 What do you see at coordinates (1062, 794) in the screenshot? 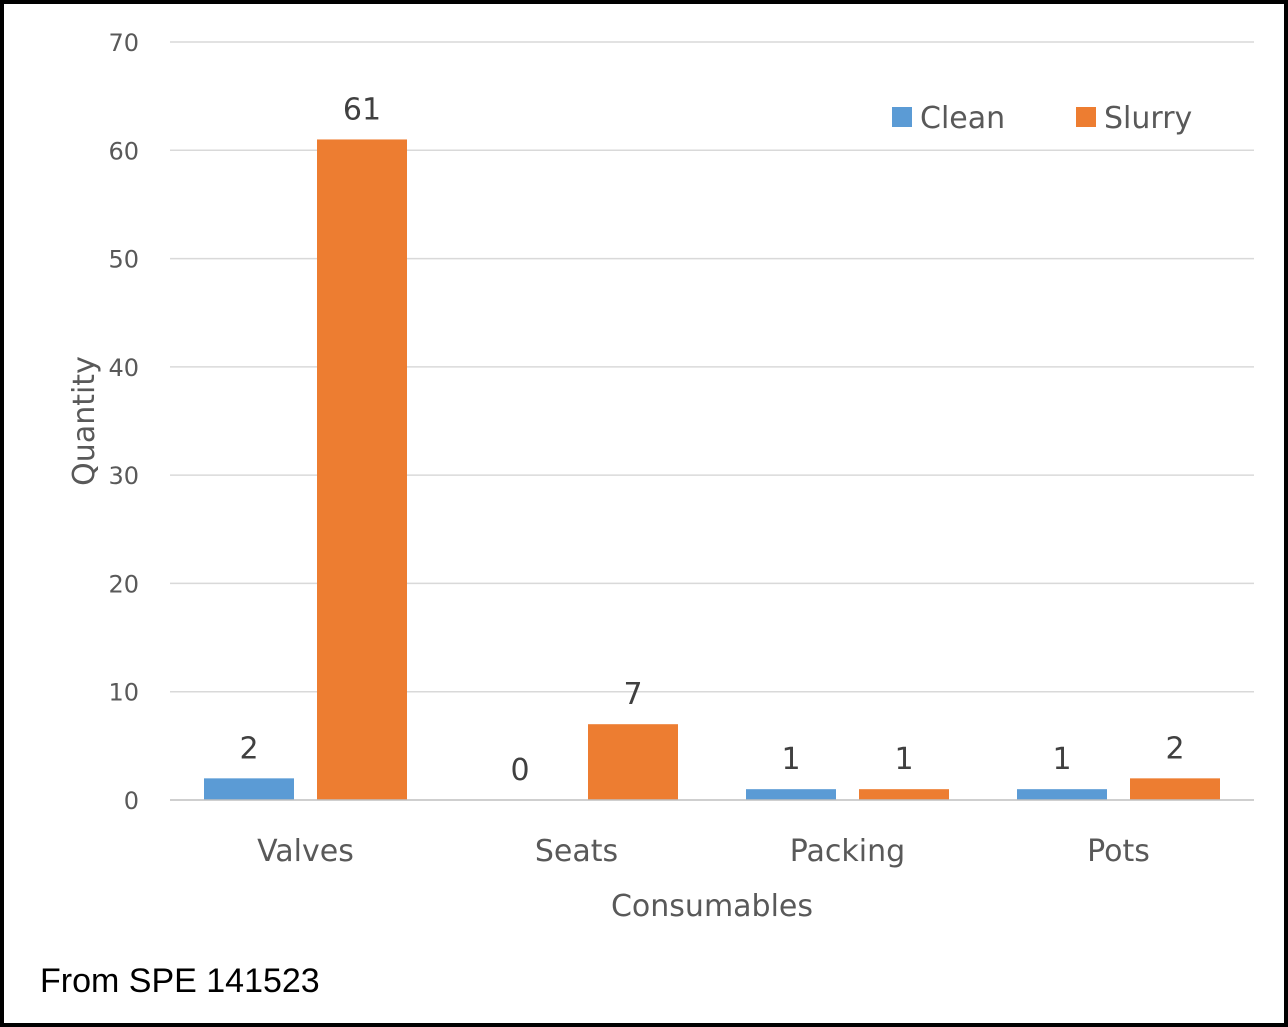
I see `bar-clean-pots` at bounding box center [1062, 794].